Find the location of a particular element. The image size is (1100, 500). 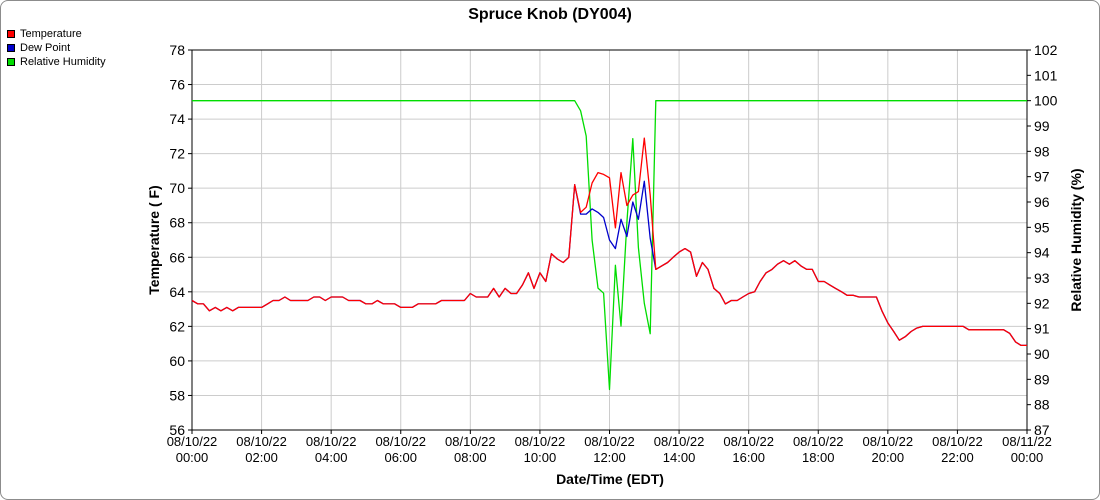

x-tick-label-time: 18:00 is located at coordinates (818, 457).